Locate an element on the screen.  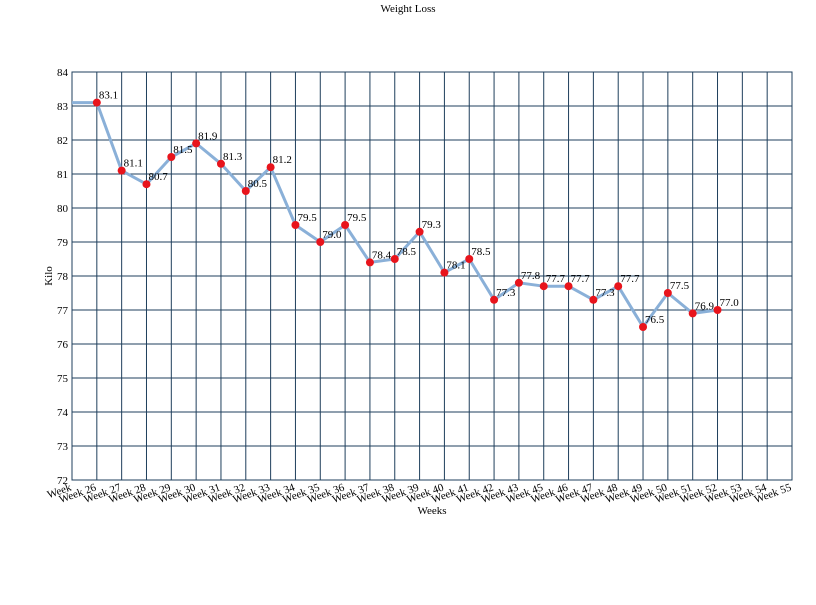
y-tick-label: 75 is located at coordinates (63, 379).